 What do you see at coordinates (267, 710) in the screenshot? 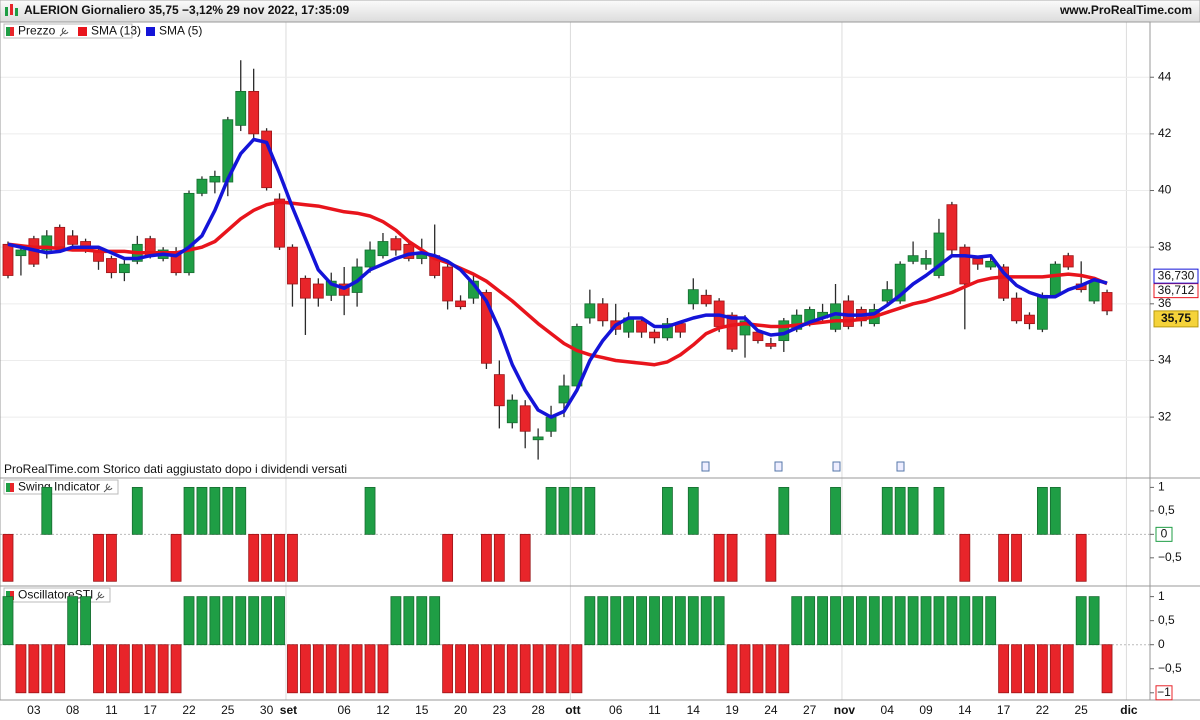
I see `x-tick-label: 30` at bounding box center [267, 710].